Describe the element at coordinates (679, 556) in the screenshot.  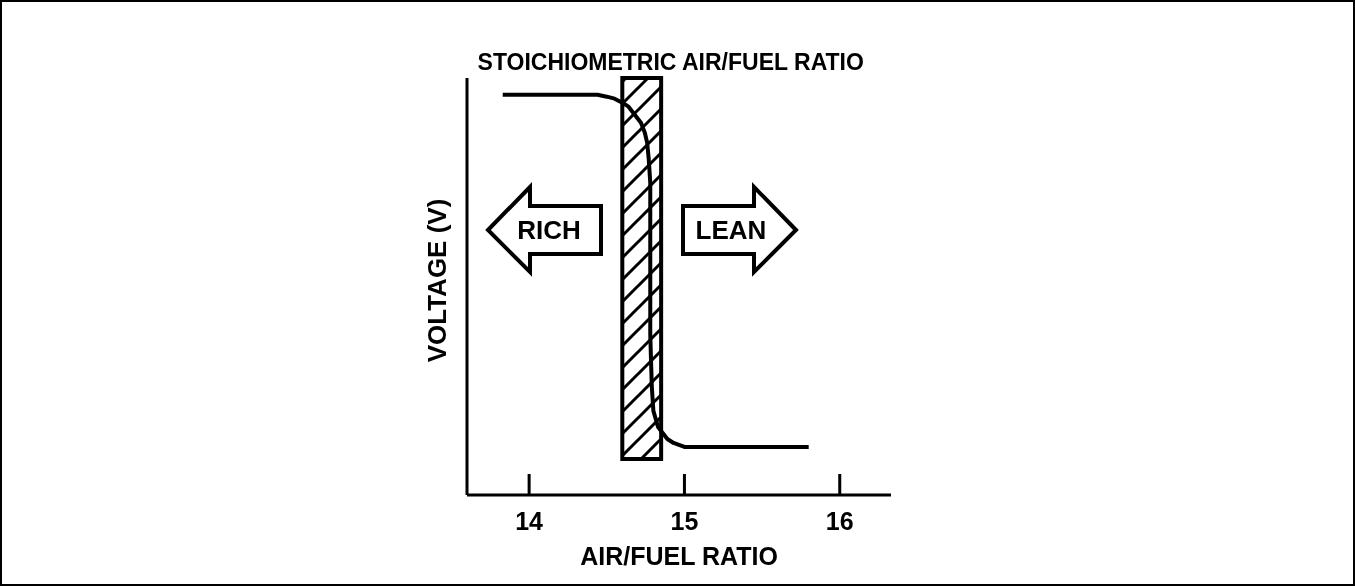
I see `x-axis-title: AIR/FUEL RATIO` at that location.